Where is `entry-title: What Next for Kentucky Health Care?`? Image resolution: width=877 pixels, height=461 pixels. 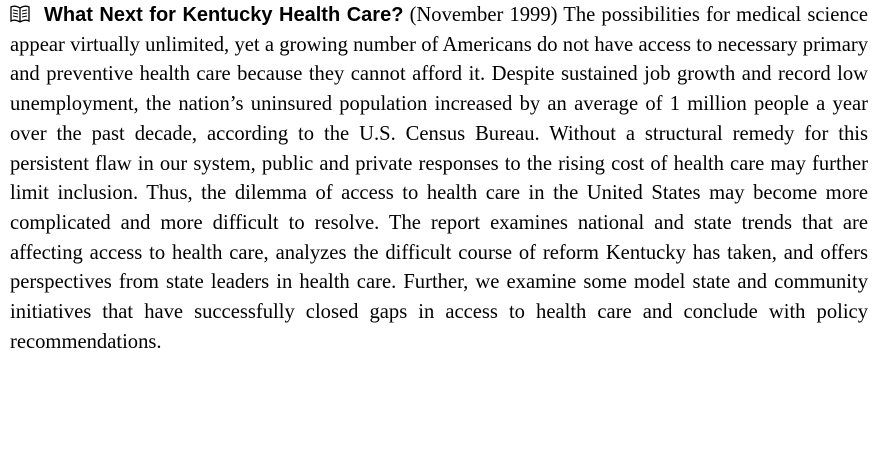
entry-title: What Next for Kentucky Health Care? is located at coordinates (224, 15).